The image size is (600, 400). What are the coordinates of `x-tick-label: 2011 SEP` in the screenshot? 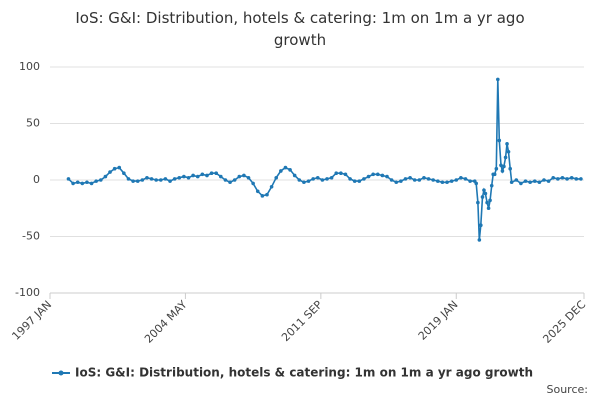 It's located at (302, 321).